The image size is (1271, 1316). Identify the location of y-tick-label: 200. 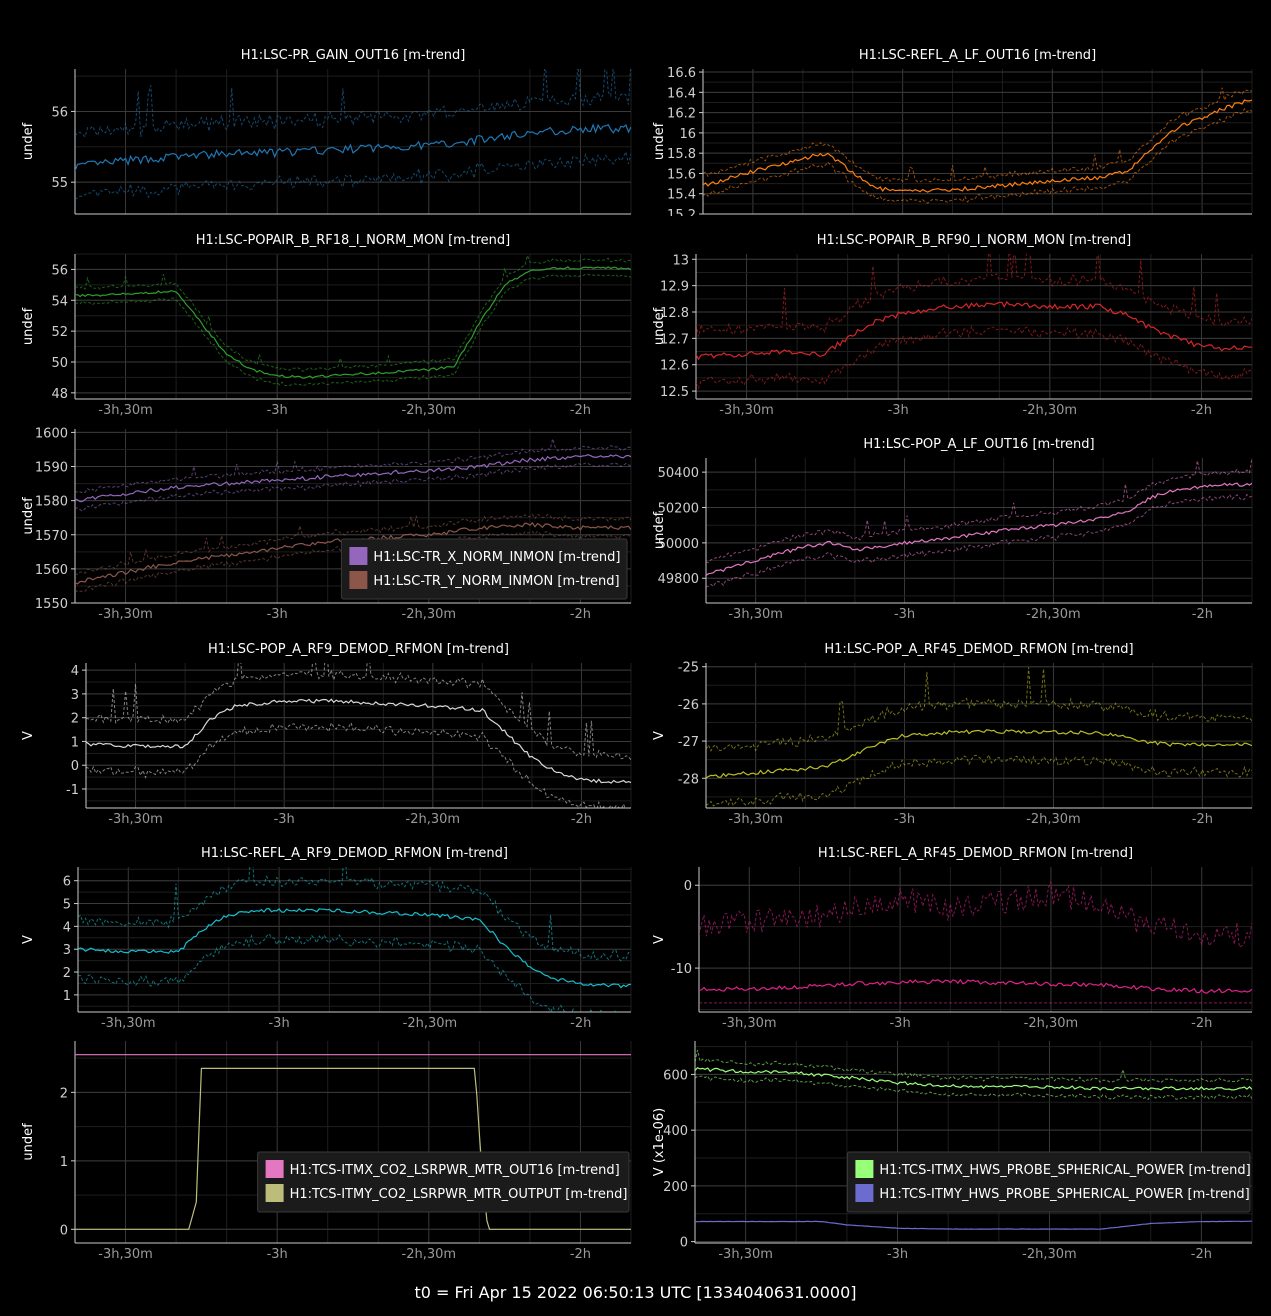
(675, 1187).